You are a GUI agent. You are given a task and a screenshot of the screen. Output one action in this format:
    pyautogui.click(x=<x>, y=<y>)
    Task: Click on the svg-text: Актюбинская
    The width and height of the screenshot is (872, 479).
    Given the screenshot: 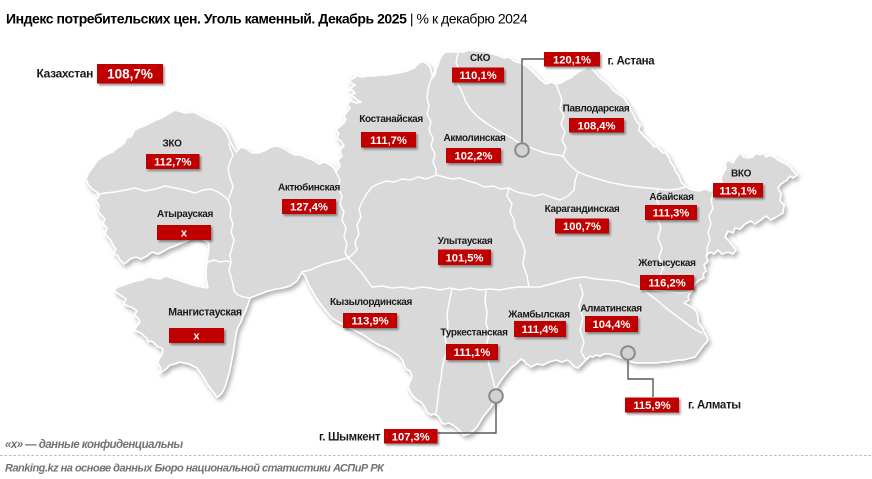 What is the action you would take?
    pyautogui.click(x=309, y=188)
    